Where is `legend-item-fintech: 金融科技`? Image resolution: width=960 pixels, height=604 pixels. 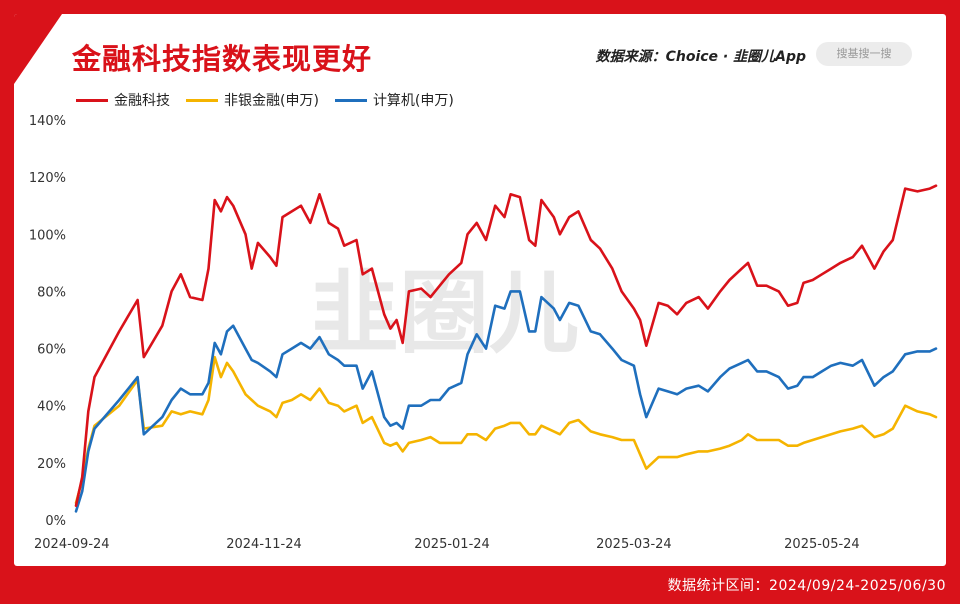 legend-item-fintech: 金融科技 is located at coordinates (123, 100).